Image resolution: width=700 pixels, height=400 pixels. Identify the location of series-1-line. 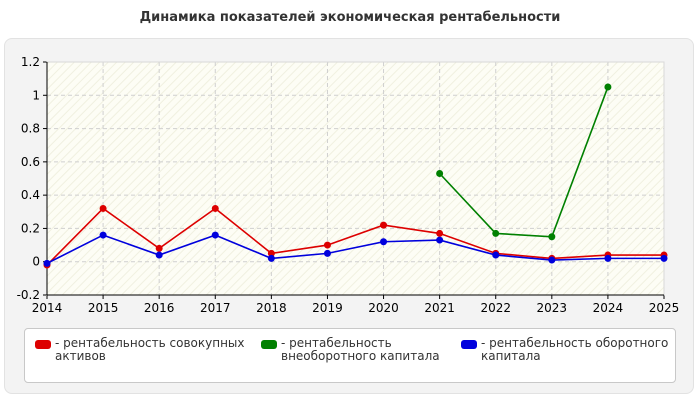
(355, 236).